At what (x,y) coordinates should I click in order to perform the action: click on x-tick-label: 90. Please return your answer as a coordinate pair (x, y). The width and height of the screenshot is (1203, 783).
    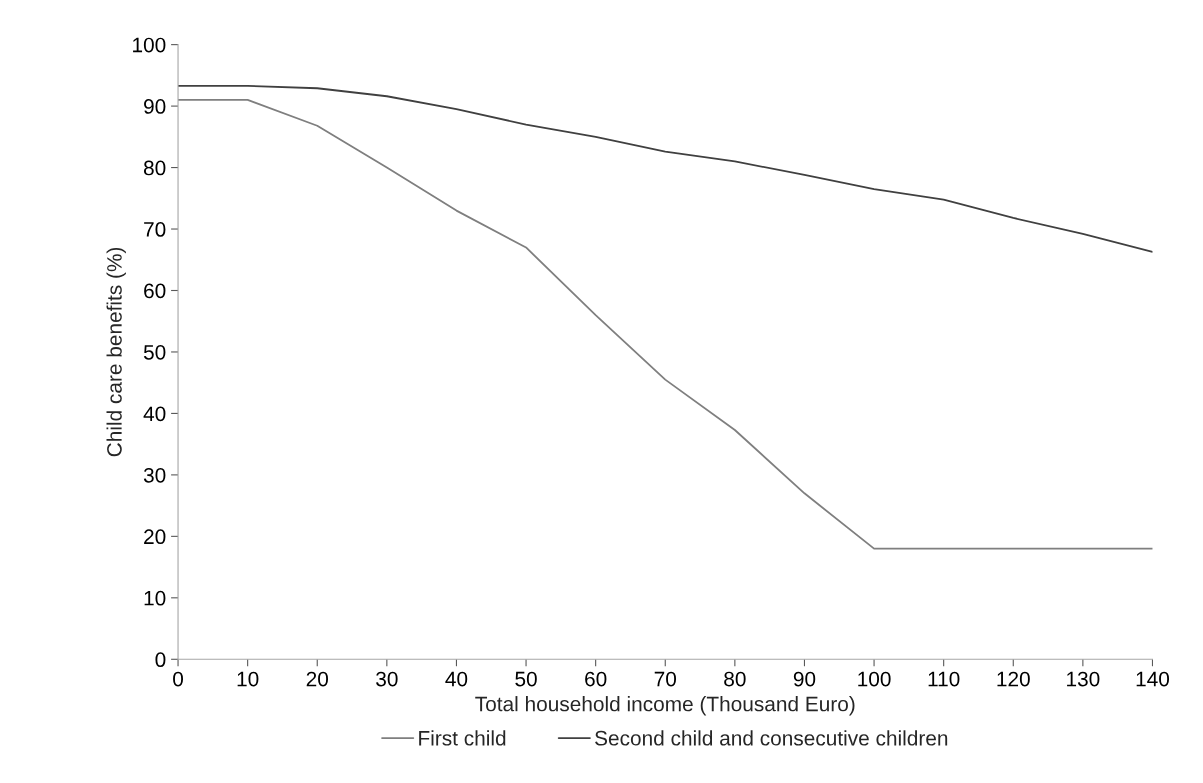
    Looking at the image, I should click on (804, 679).